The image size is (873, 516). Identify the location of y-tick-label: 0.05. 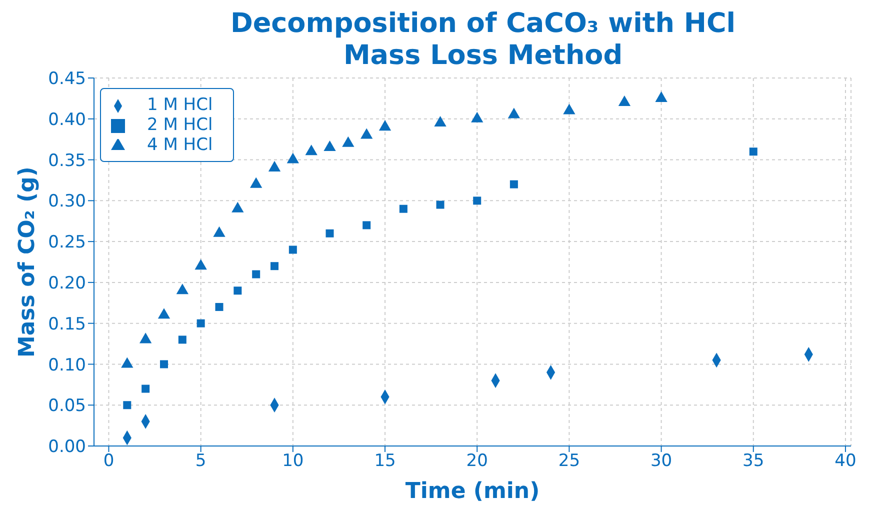
(67, 406).